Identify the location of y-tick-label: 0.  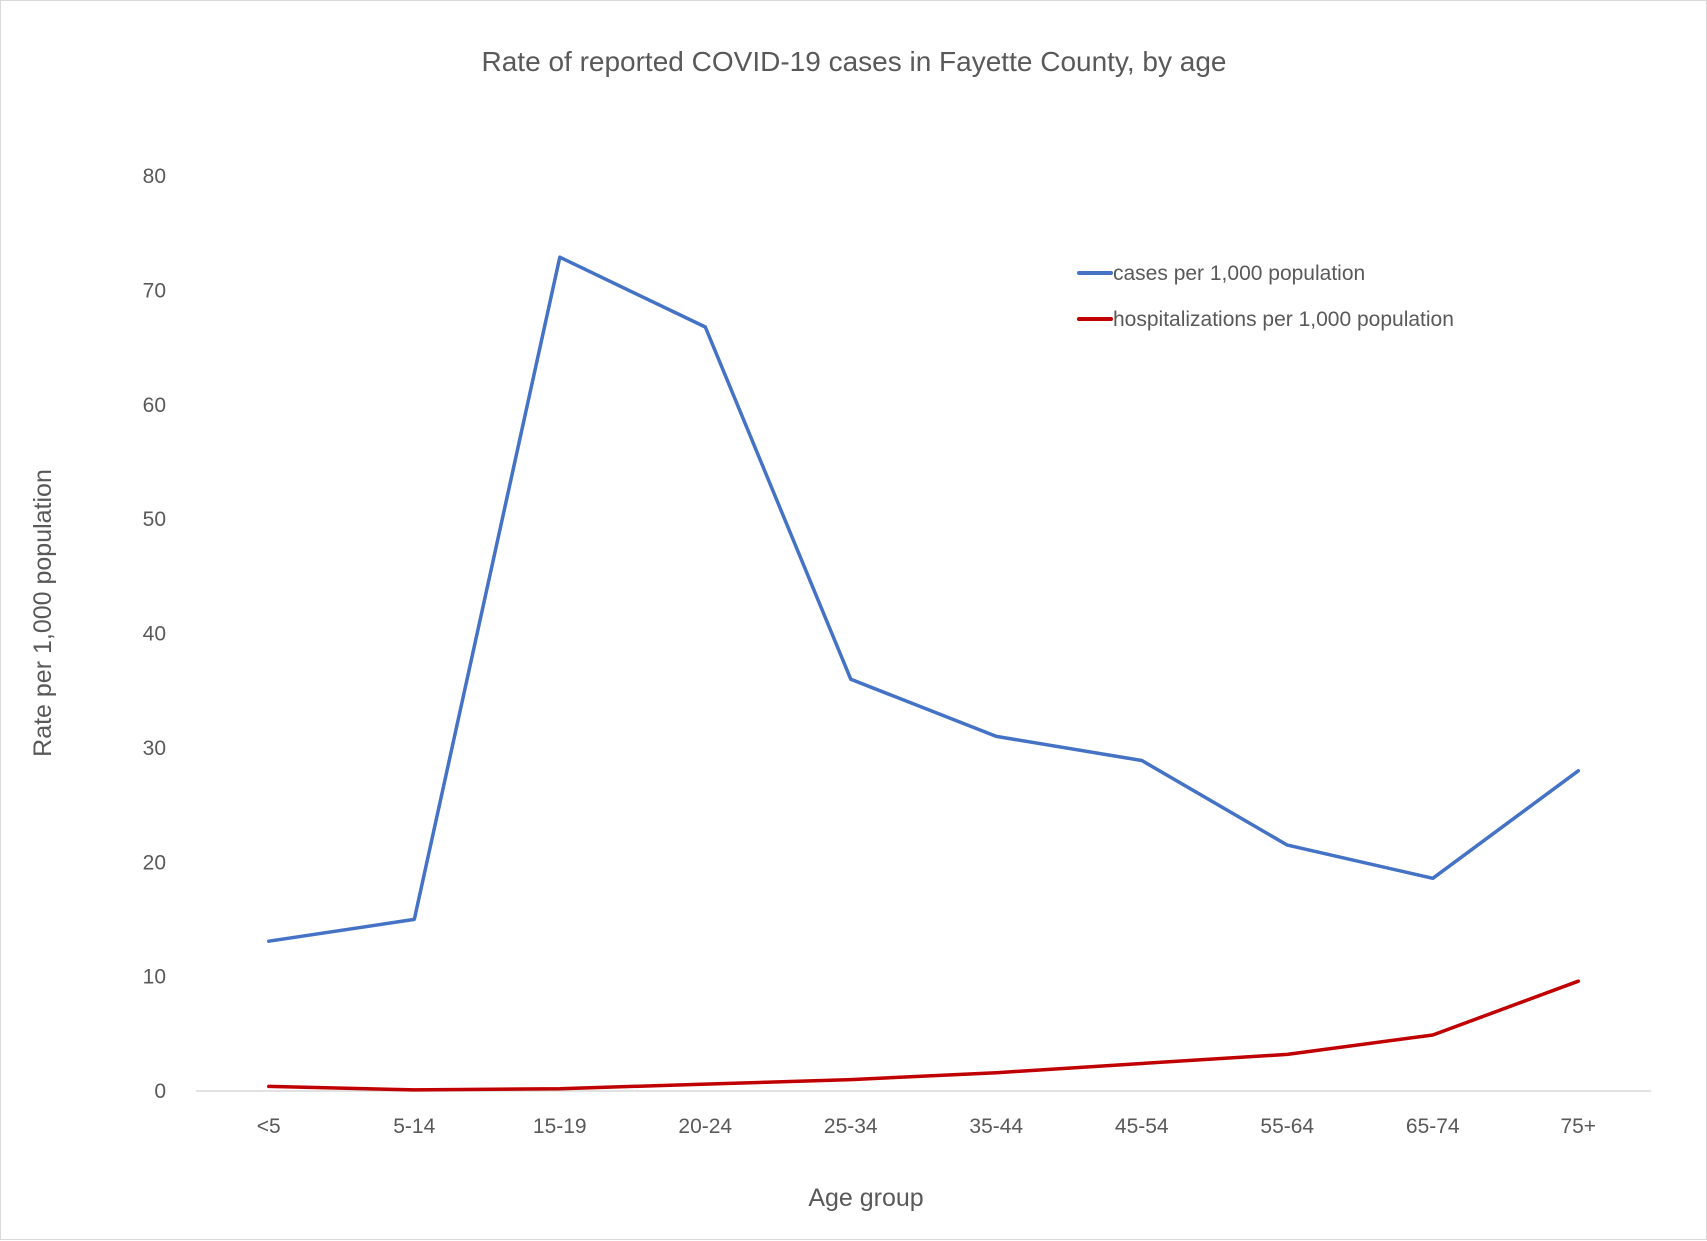
(160, 1091).